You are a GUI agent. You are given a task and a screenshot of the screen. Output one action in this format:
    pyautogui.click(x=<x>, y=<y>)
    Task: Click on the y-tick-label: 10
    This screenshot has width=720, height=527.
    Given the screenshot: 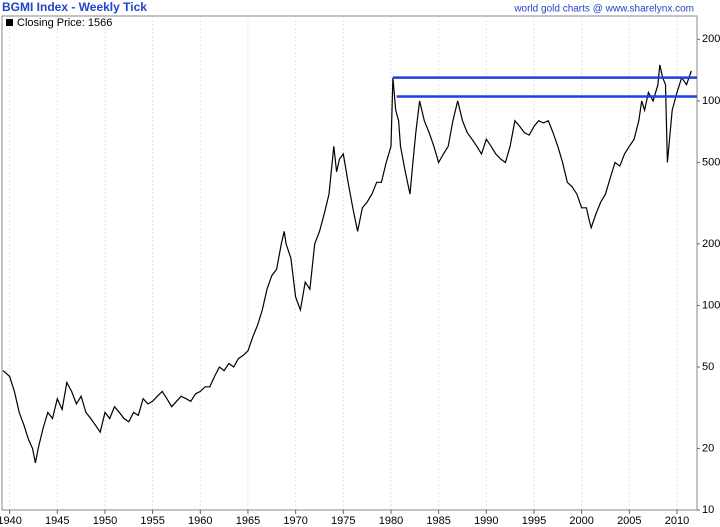 What is the action you would take?
    pyautogui.click(x=708, y=510)
    